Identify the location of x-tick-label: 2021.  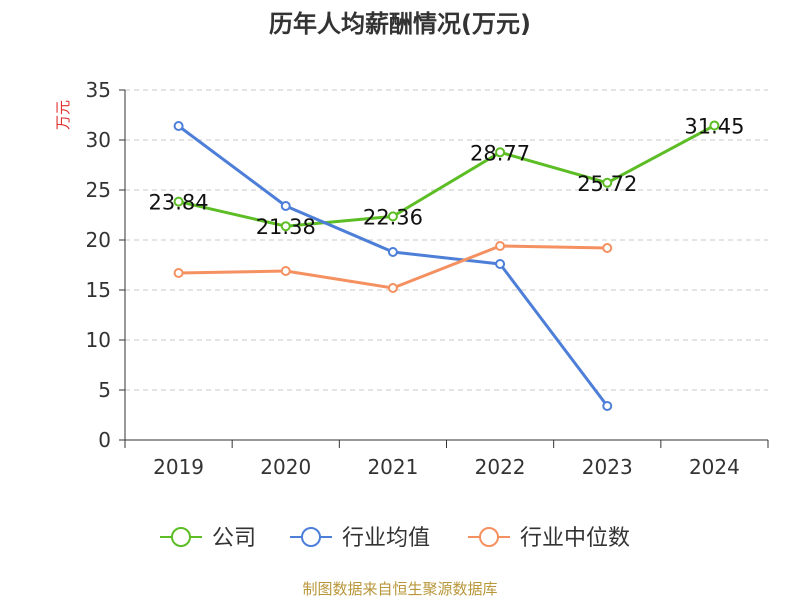
(392, 467).